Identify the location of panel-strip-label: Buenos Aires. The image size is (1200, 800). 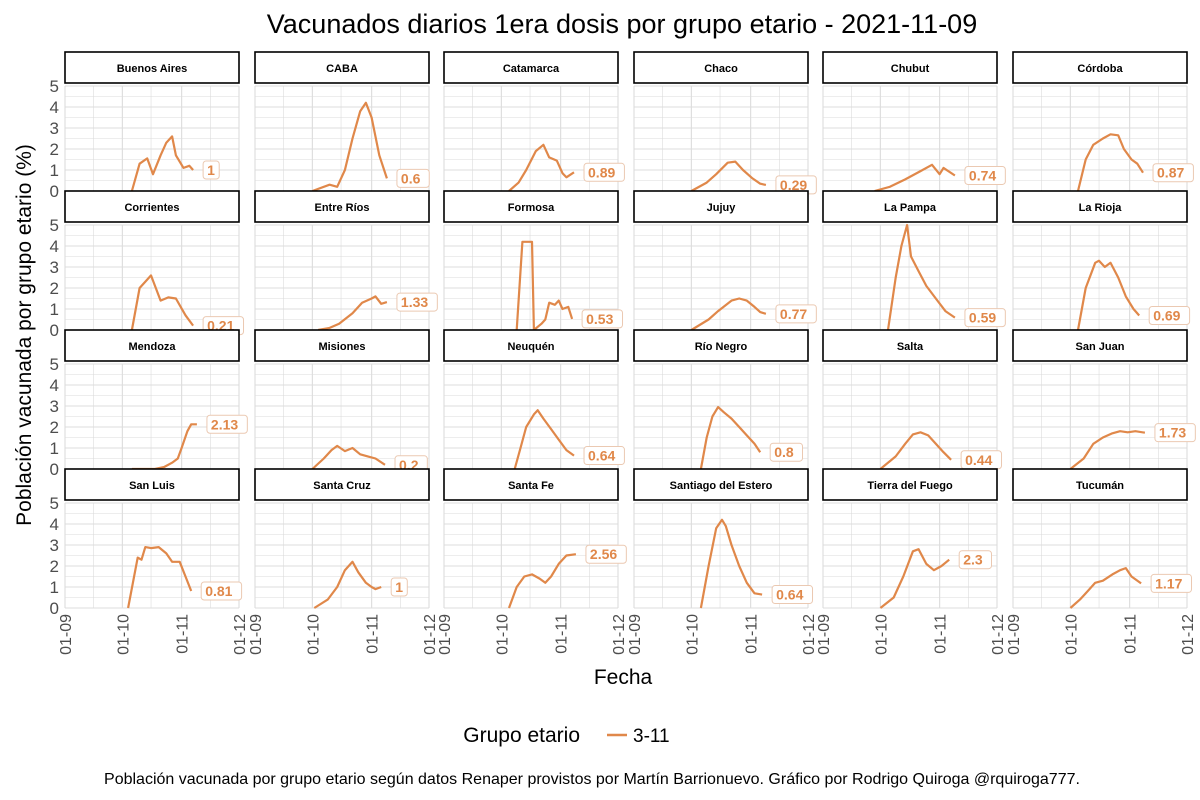
(152, 69).